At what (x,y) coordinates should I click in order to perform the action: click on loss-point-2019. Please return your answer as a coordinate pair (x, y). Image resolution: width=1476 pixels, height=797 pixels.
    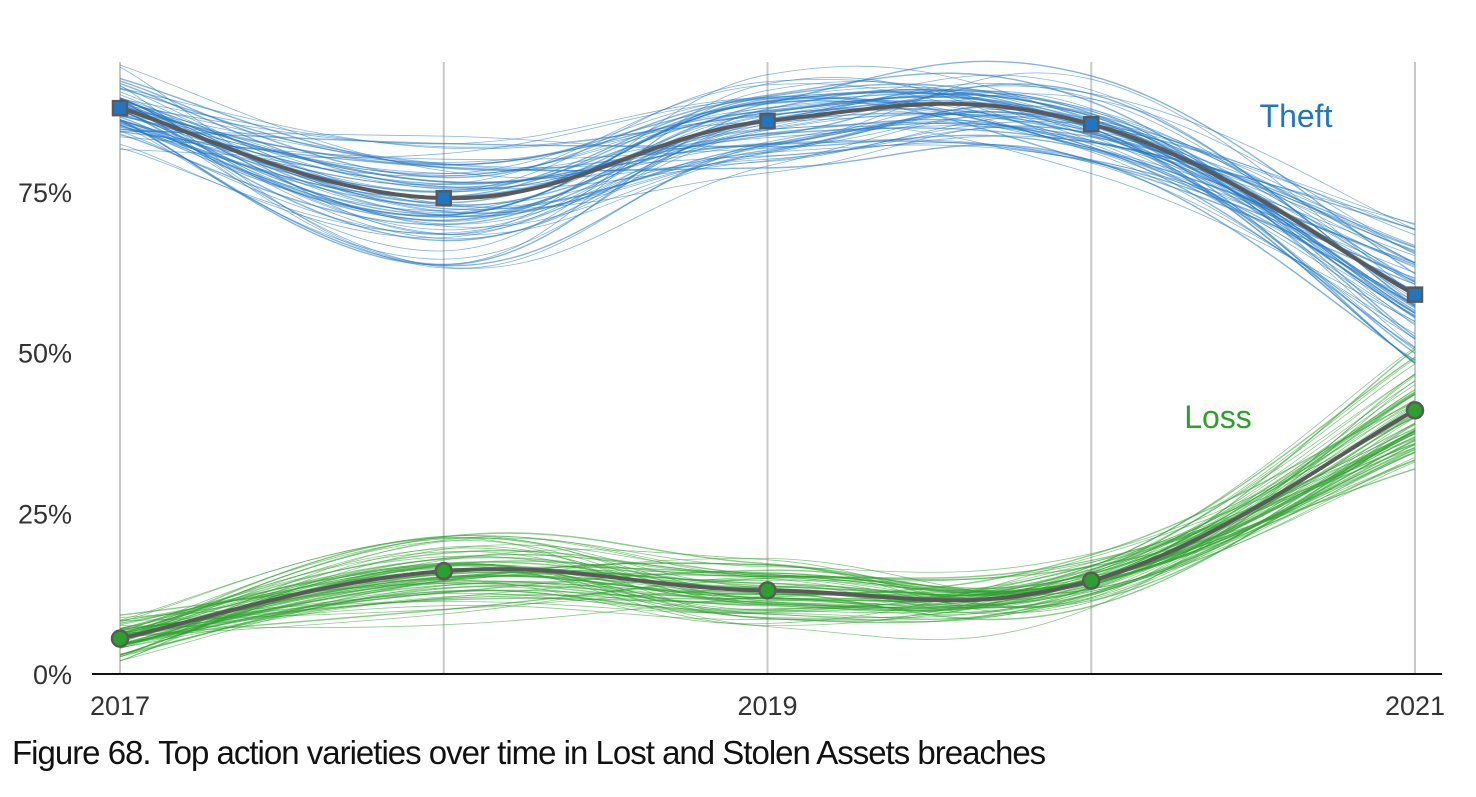
    Looking at the image, I should click on (767, 590).